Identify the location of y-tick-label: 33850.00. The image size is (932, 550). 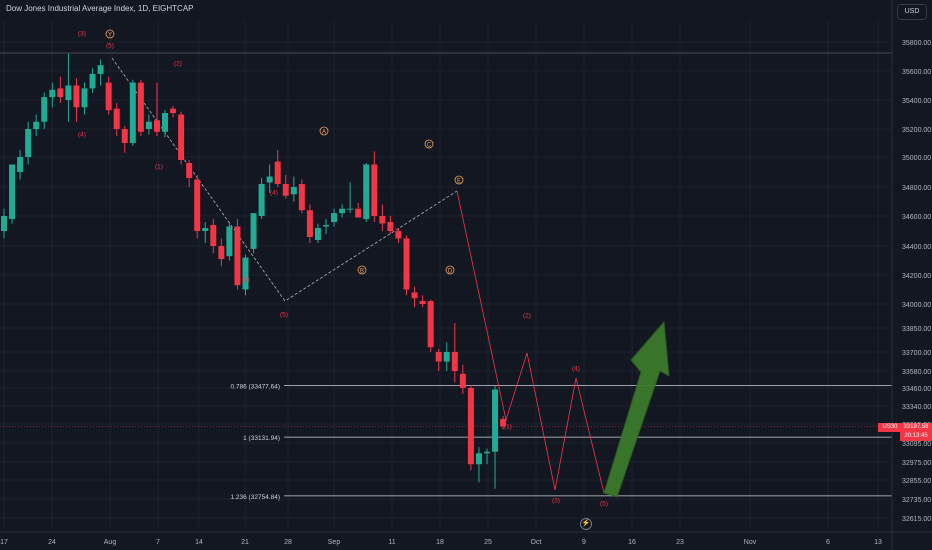
(916, 329).